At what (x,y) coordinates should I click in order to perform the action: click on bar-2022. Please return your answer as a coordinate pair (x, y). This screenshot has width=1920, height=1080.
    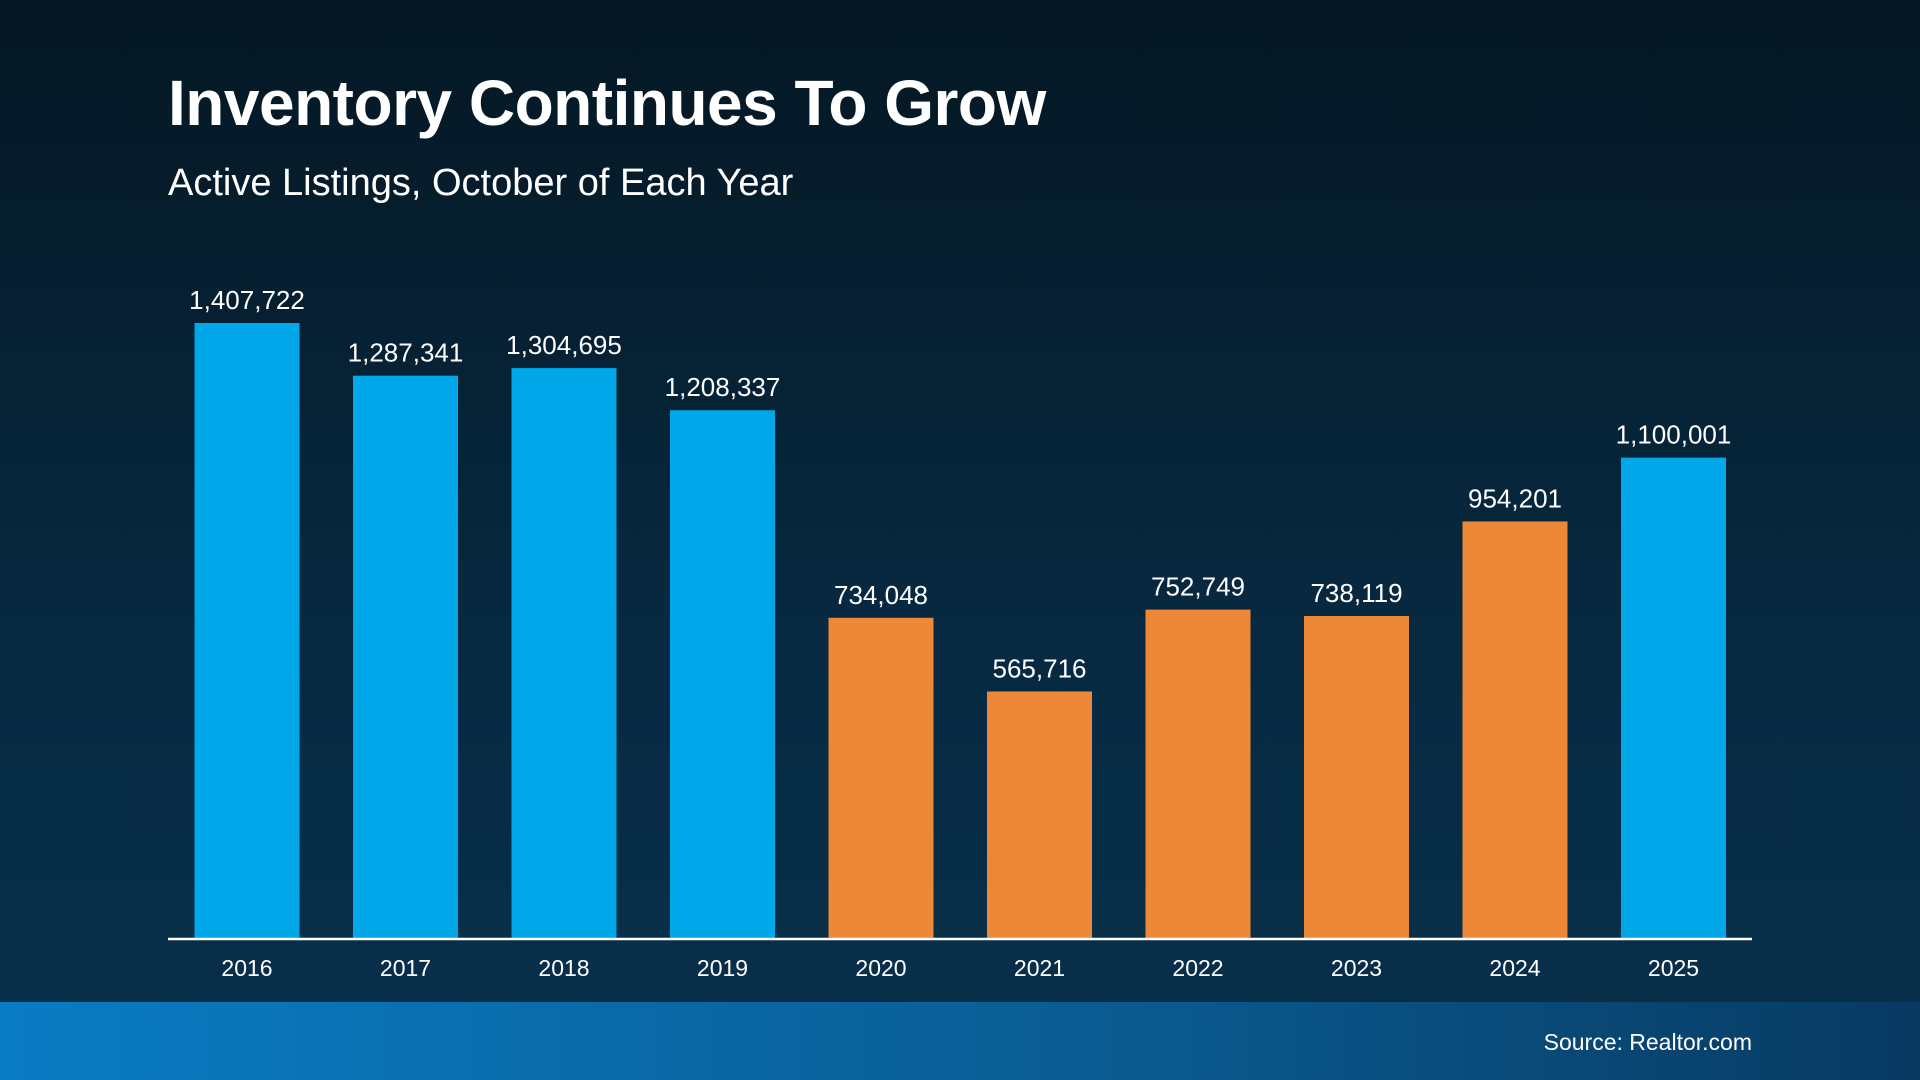
    Looking at the image, I should click on (1198, 774).